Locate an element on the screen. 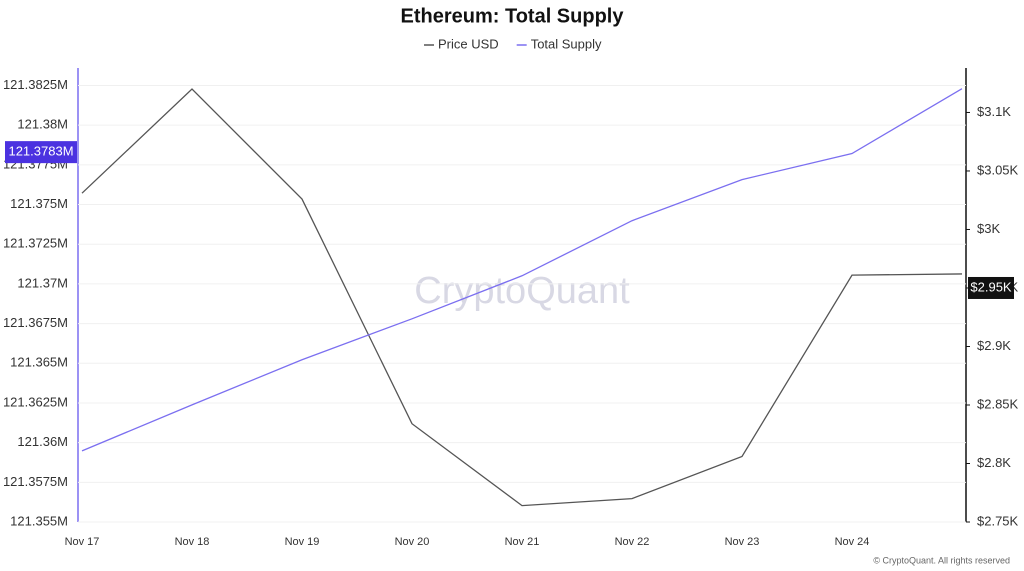 Image resolution: width=1024 pixels, height=571 pixels. x-tick-label: Nov 19 is located at coordinates (302, 542).